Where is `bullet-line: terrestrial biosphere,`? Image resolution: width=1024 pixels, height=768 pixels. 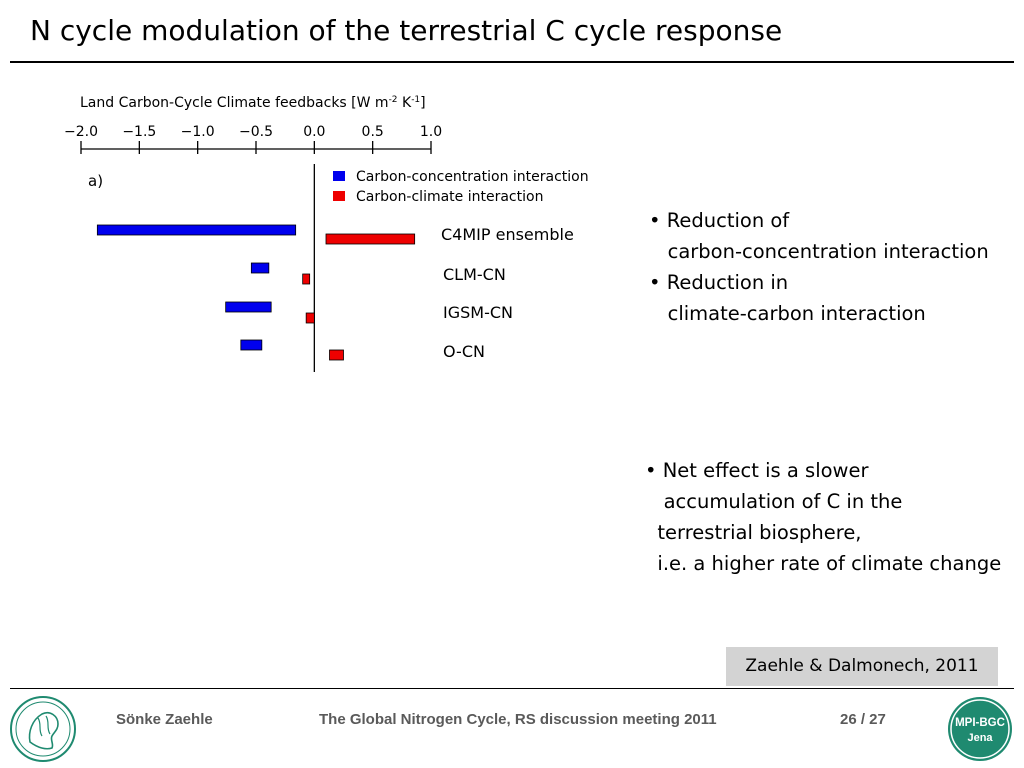
bullet-line: terrestrial biosphere, is located at coordinates (753, 532).